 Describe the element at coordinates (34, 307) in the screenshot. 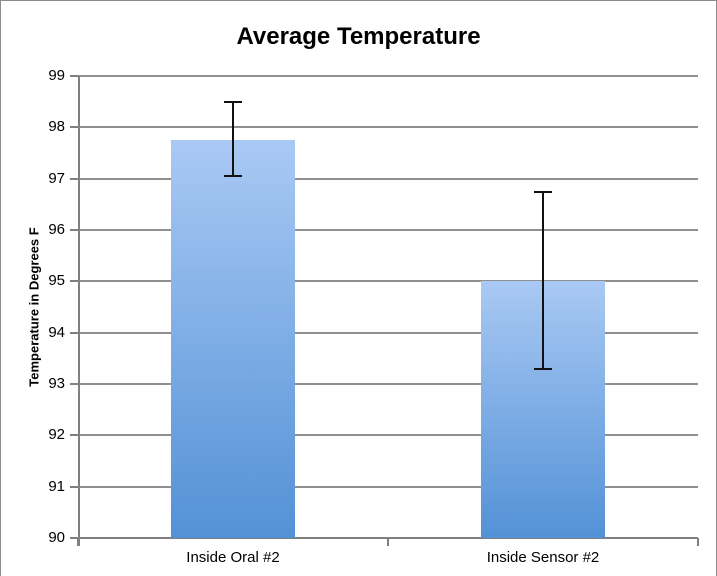

I see `y-axis-label: Temperature in Degrees F` at that location.